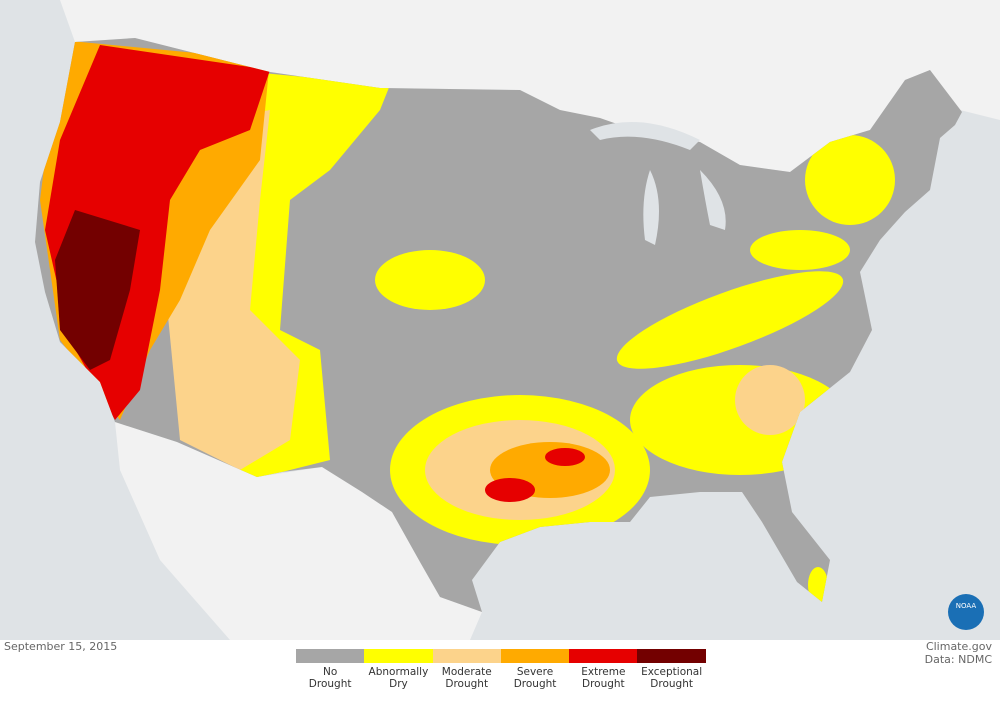 The width and height of the screenshot is (1000, 704). I want to click on legend-label: Severe Drought, so click(535, 678).